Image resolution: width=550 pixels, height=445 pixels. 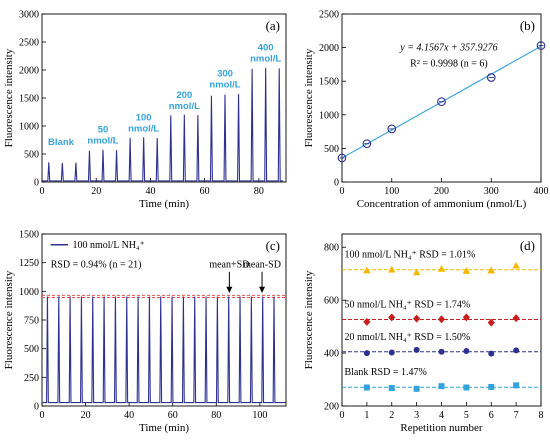 I want to click on y-tick-label: 800, so click(x=331, y=248).